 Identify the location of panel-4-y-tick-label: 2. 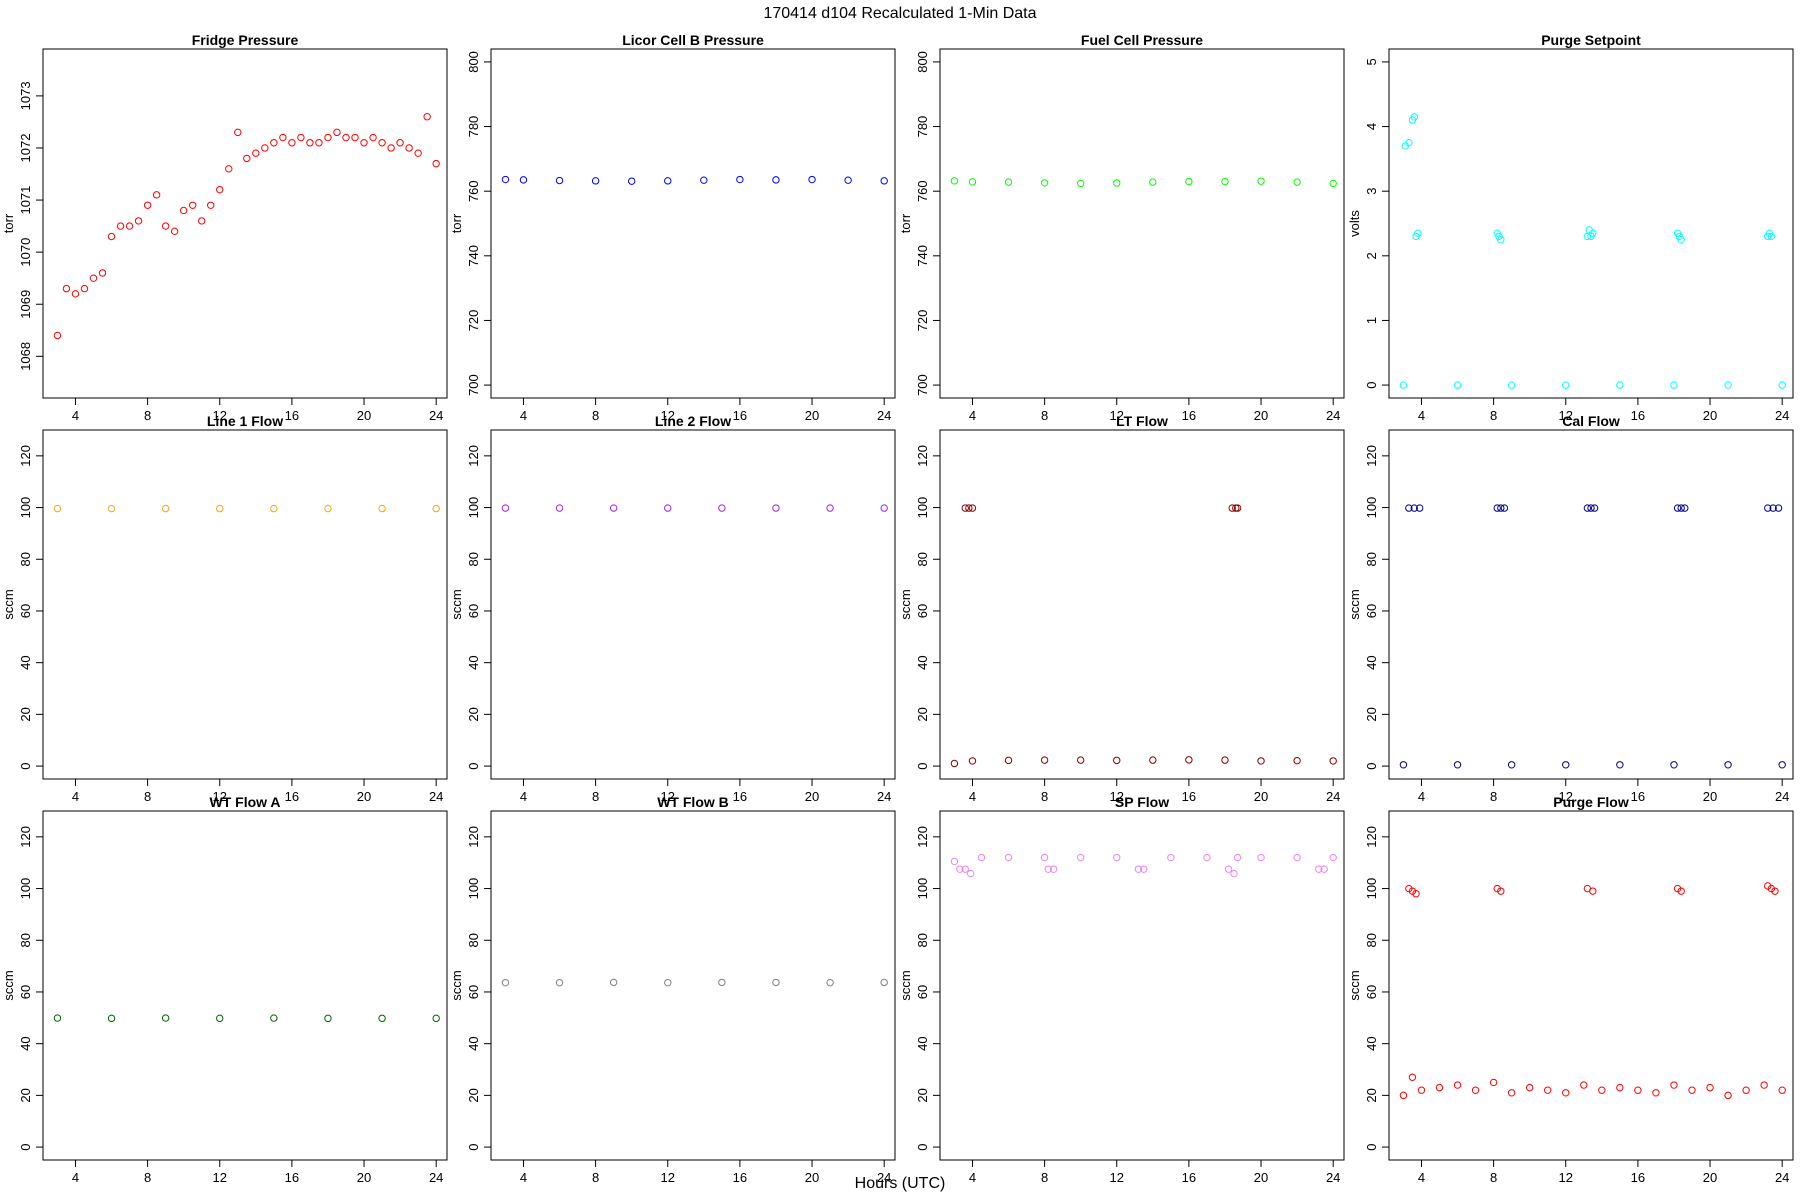
(1371, 255).